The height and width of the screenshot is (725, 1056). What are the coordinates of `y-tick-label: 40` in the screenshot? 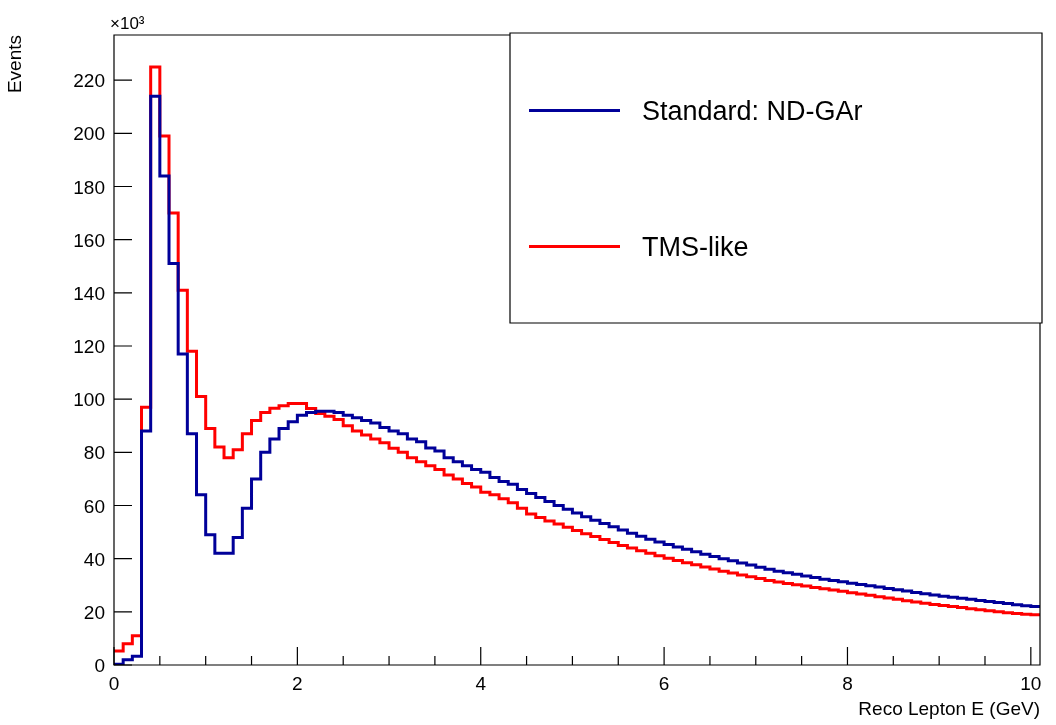 It's located at (94, 559).